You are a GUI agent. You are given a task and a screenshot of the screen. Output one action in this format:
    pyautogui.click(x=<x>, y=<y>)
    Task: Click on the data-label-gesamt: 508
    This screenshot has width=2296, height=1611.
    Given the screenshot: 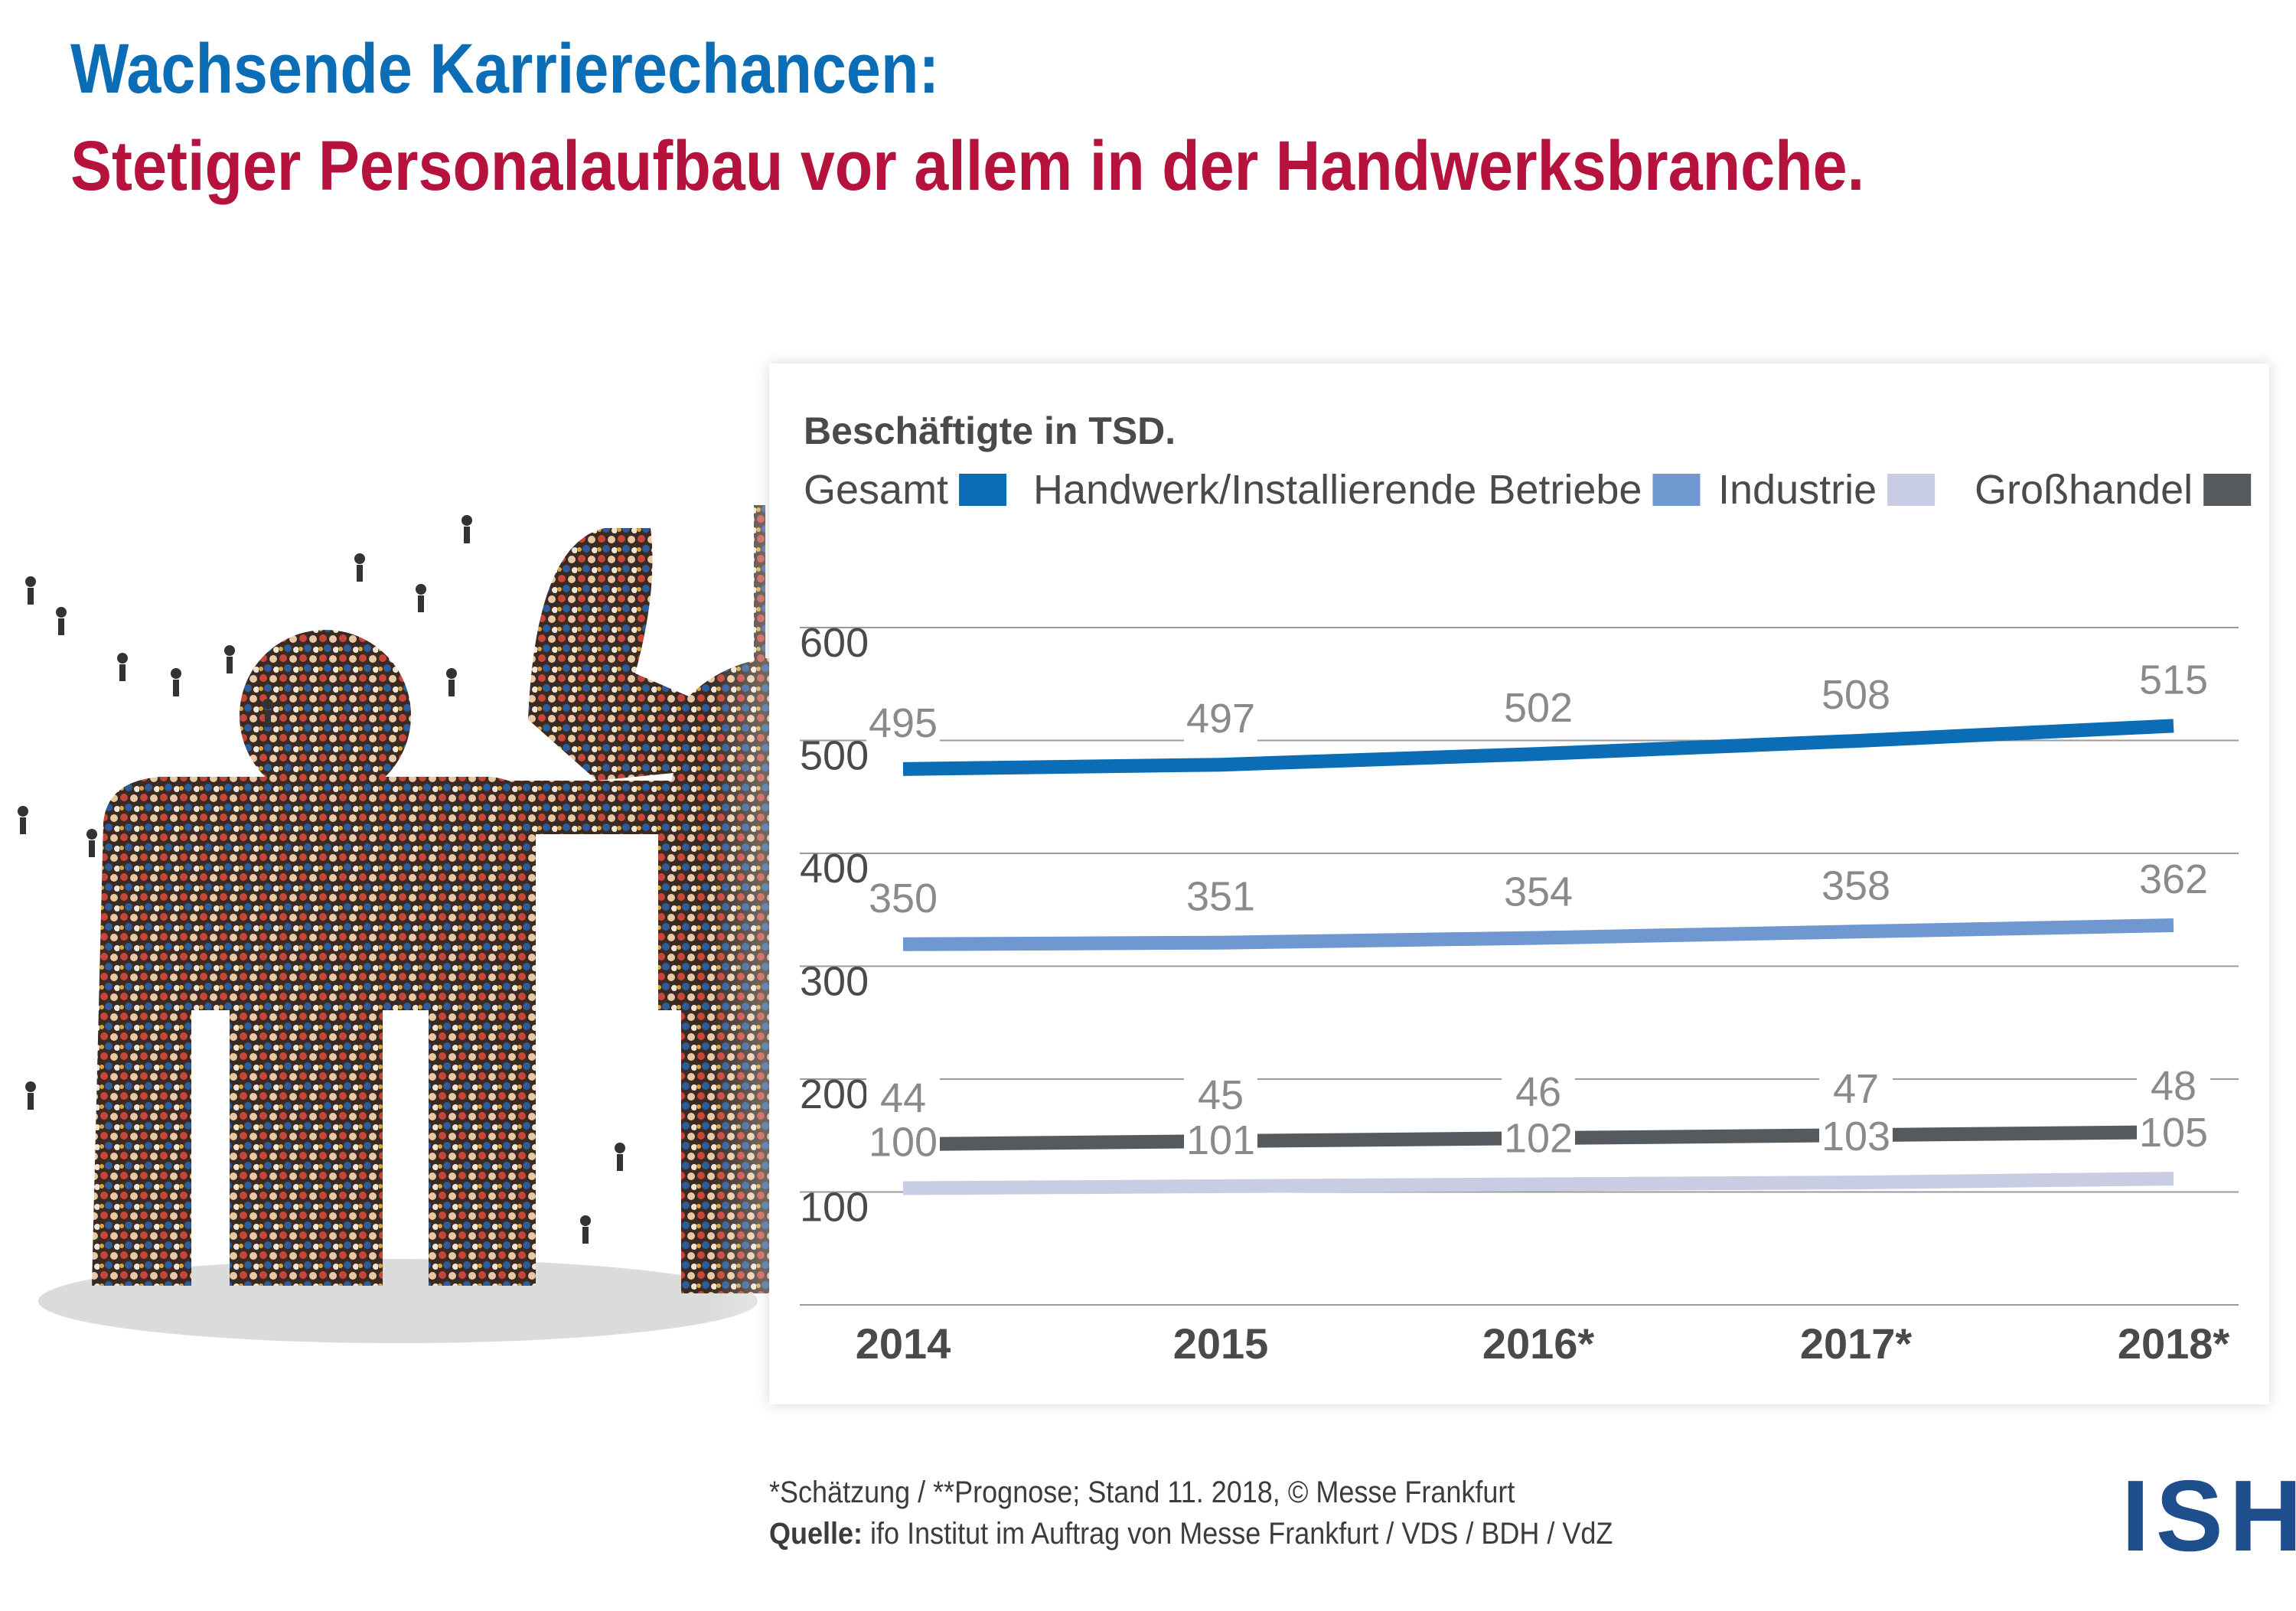 What is the action you would take?
    pyautogui.click(x=1855, y=695)
    